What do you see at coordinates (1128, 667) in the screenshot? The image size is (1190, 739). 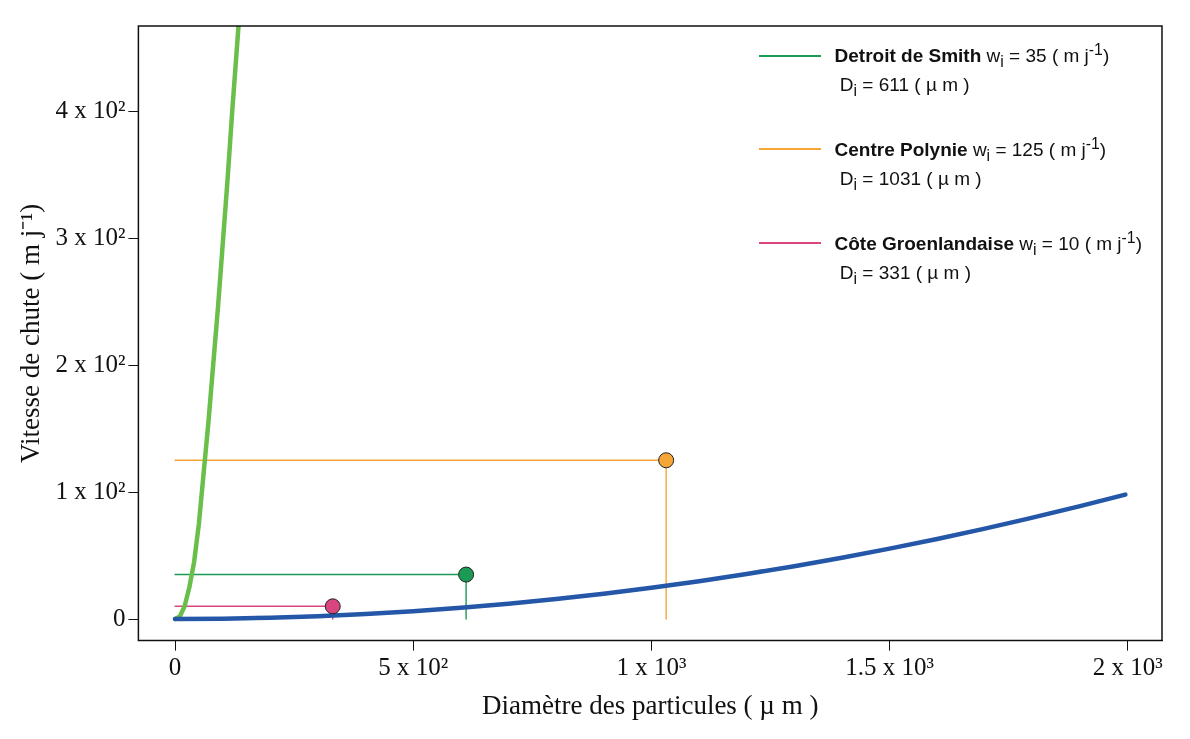 I see `x-tick-label: 2 x 10³` at bounding box center [1128, 667].